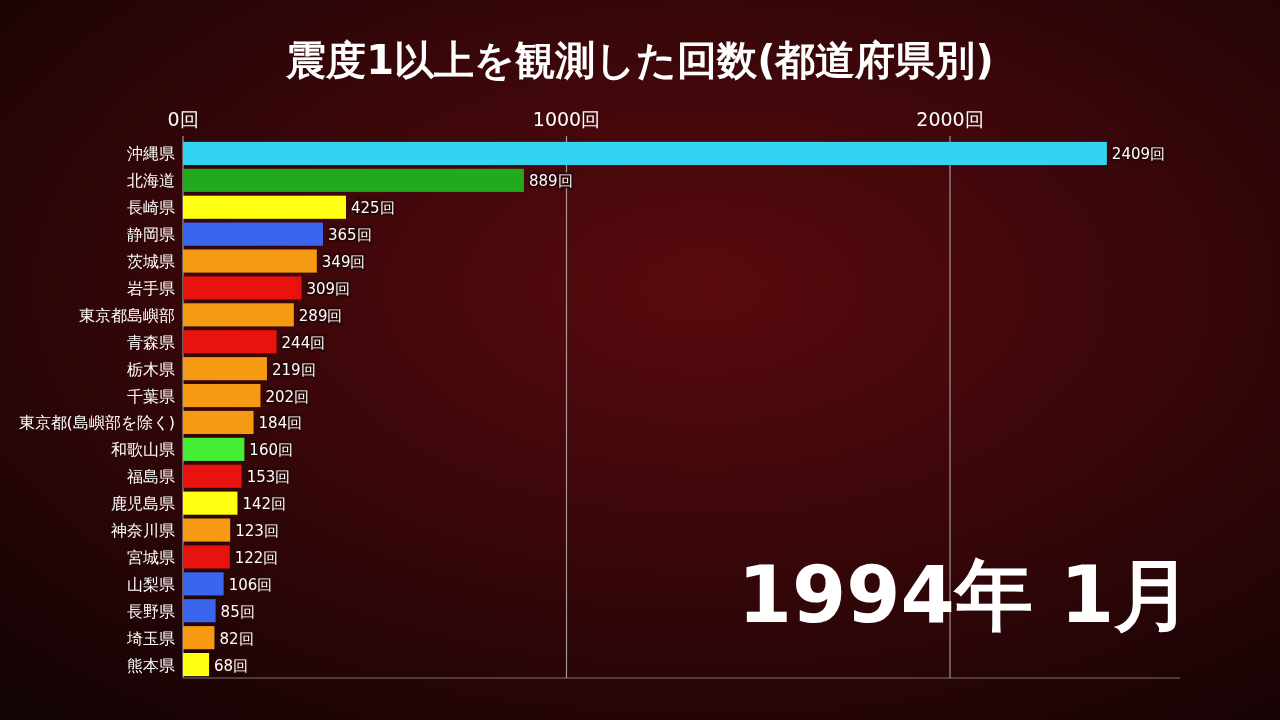 The width and height of the screenshot is (1280, 720). I want to click on data-label: 106回, so click(250, 584).